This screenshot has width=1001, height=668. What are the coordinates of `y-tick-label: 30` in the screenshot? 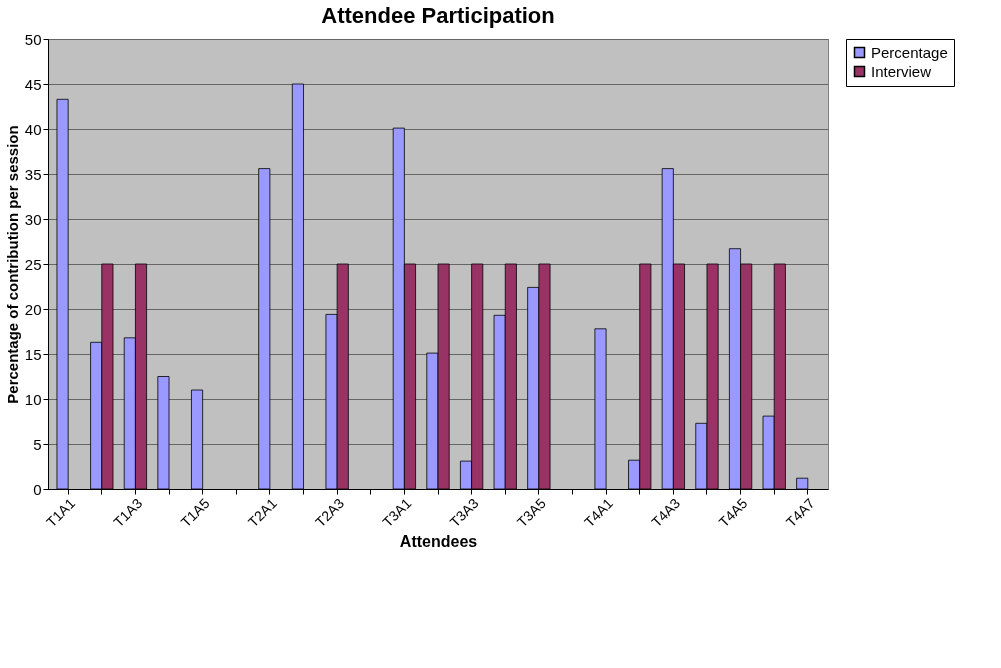 It's located at (33, 219).